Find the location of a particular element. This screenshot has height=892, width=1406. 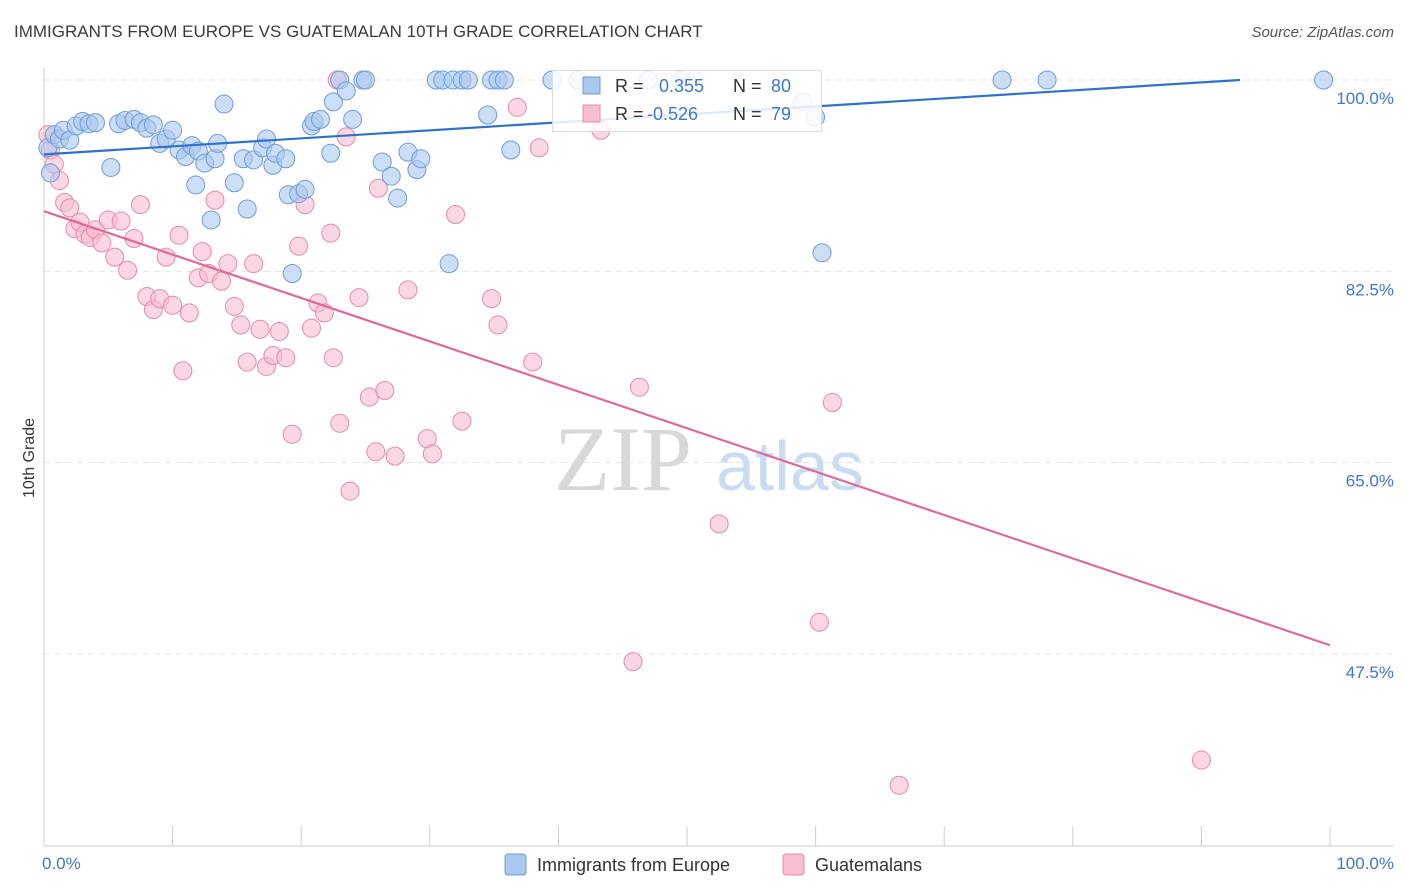

legend-r-label-pink: R = is located at coordinates (629, 114).